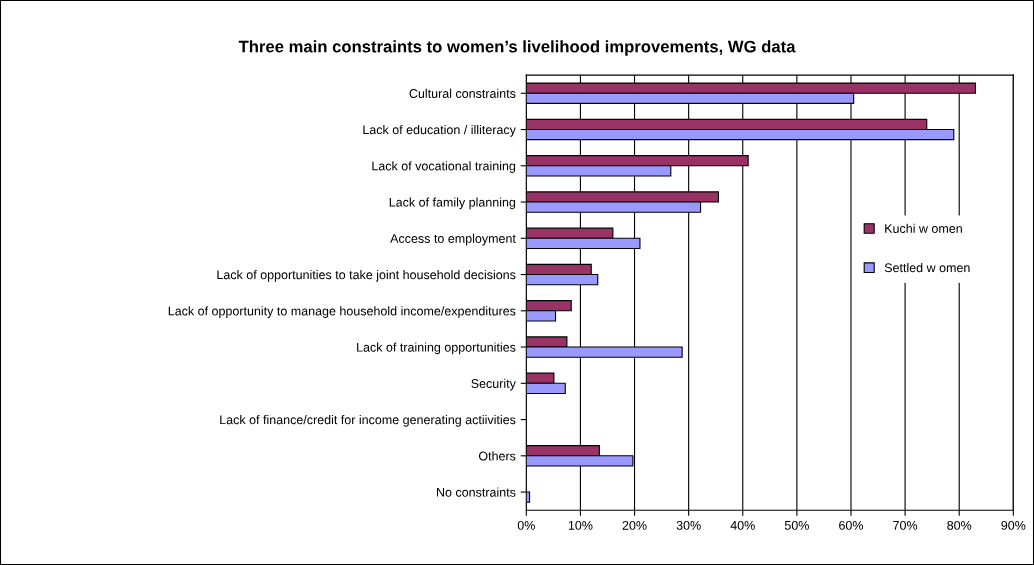 The height and width of the screenshot is (565, 1034). Describe the element at coordinates (923, 228) in the screenshot. I see `legend-label: Kuchi w omen` at that location.